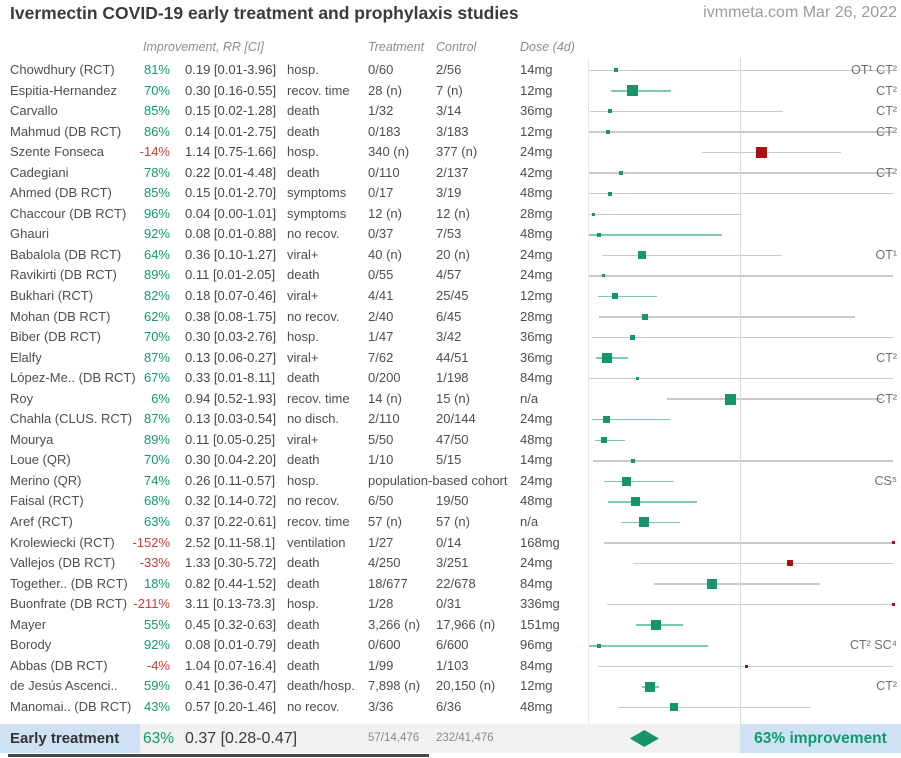 Image resolution: width=901 pixels, height=758 pixels. I want to click on study-note-tags: OT¹ CT², so click(874, 70).